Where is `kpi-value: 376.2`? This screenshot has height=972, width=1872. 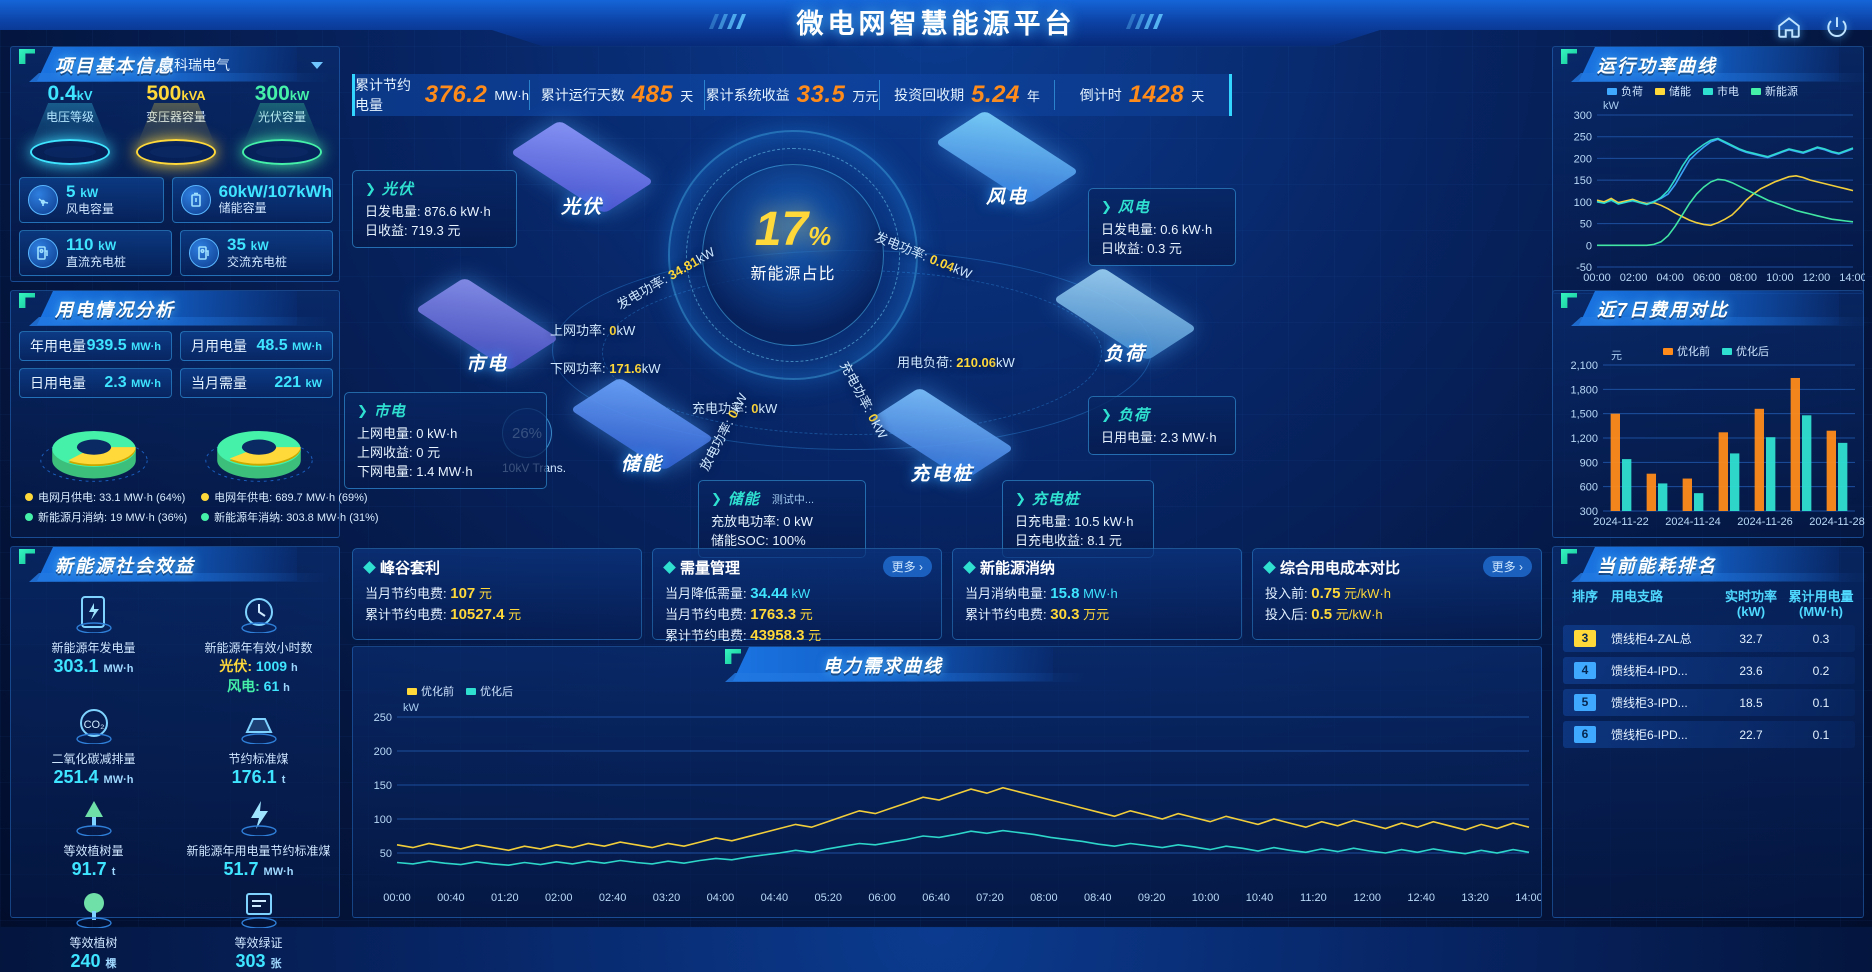 kpi-value: 376.2 is located at coordinates (456, 94).